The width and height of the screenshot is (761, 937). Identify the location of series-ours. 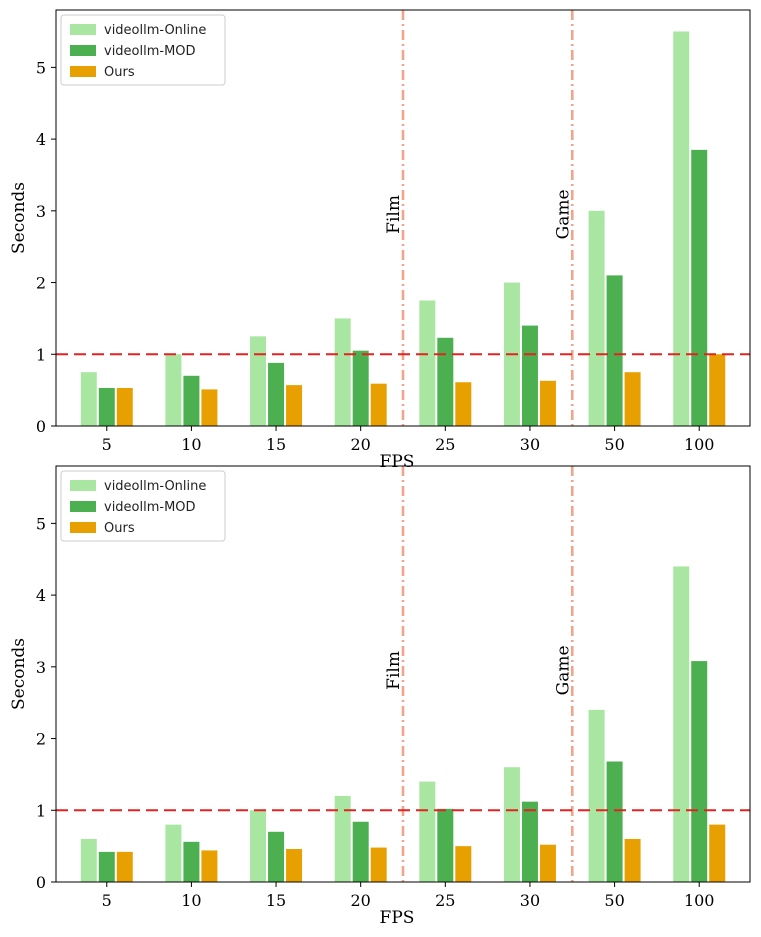
(421, 853).